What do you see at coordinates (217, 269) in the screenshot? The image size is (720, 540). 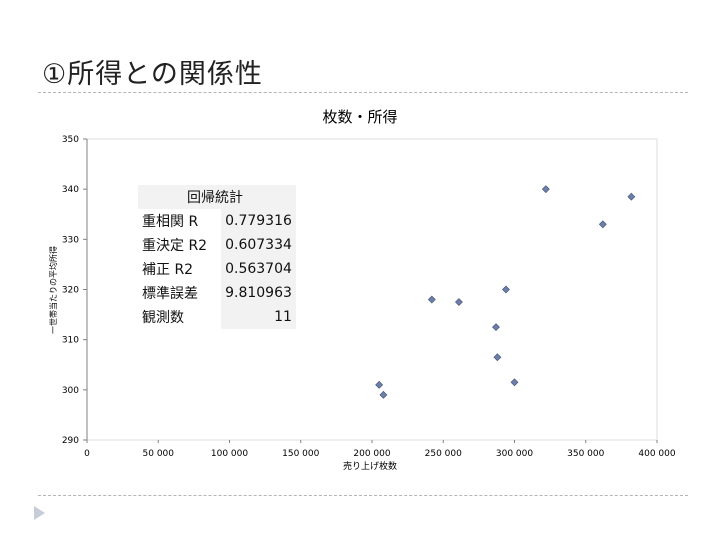 I see `table-row: 補正 R2 0.563704` at bounding box center [217, 269].